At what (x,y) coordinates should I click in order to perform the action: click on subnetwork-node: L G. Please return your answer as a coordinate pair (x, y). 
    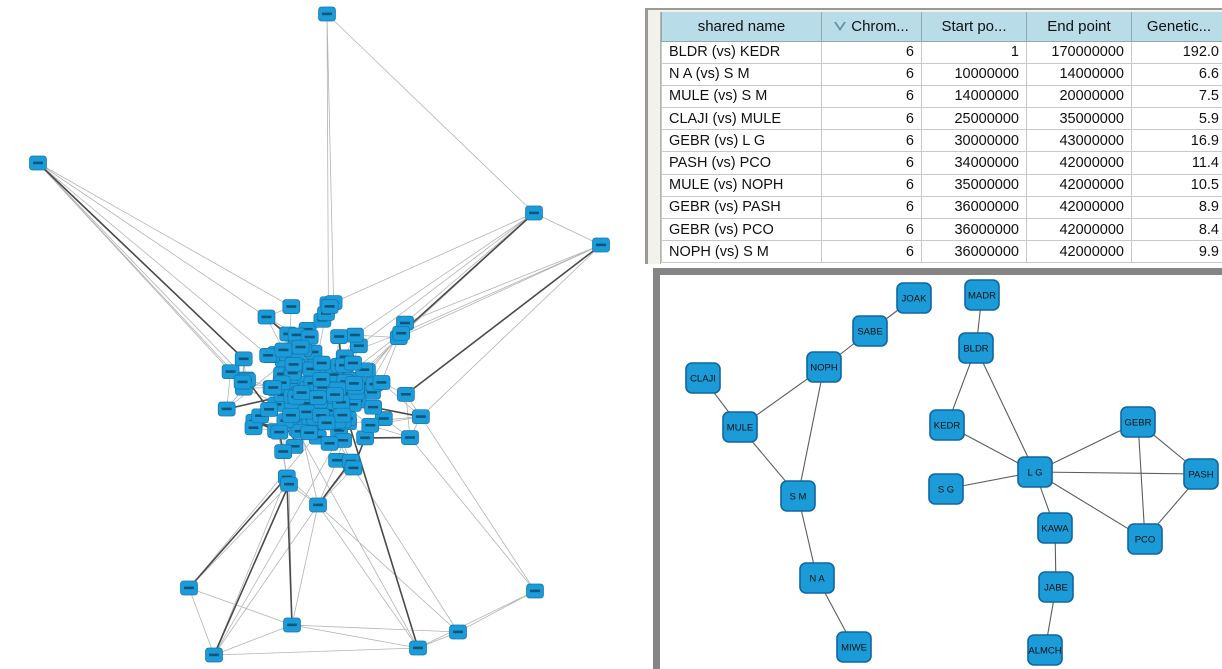
    Looking at the image, I should click on (1035, 472).